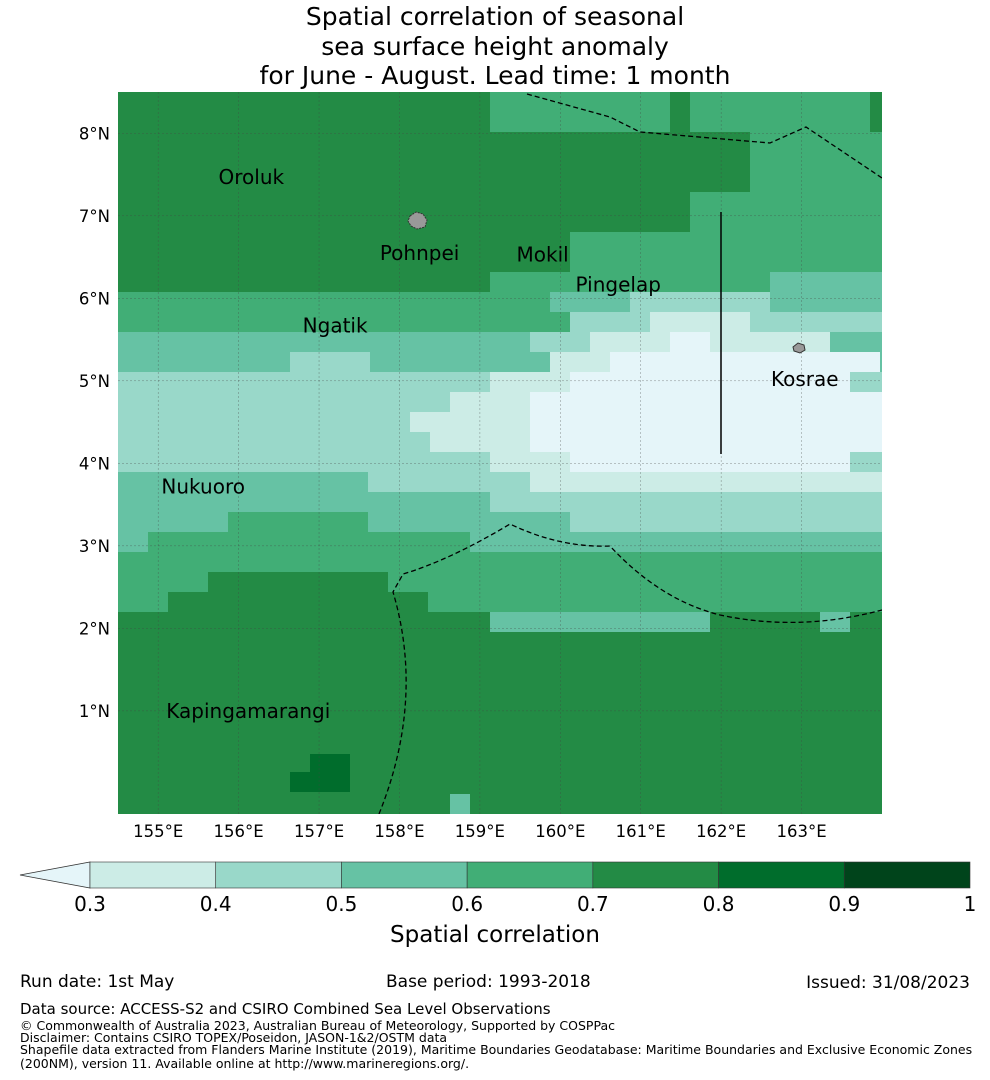 Image resolution: width=990 pixels, height=1080 pixels. I want to click on lon-tick-label: 159°E, so click(480, 831).